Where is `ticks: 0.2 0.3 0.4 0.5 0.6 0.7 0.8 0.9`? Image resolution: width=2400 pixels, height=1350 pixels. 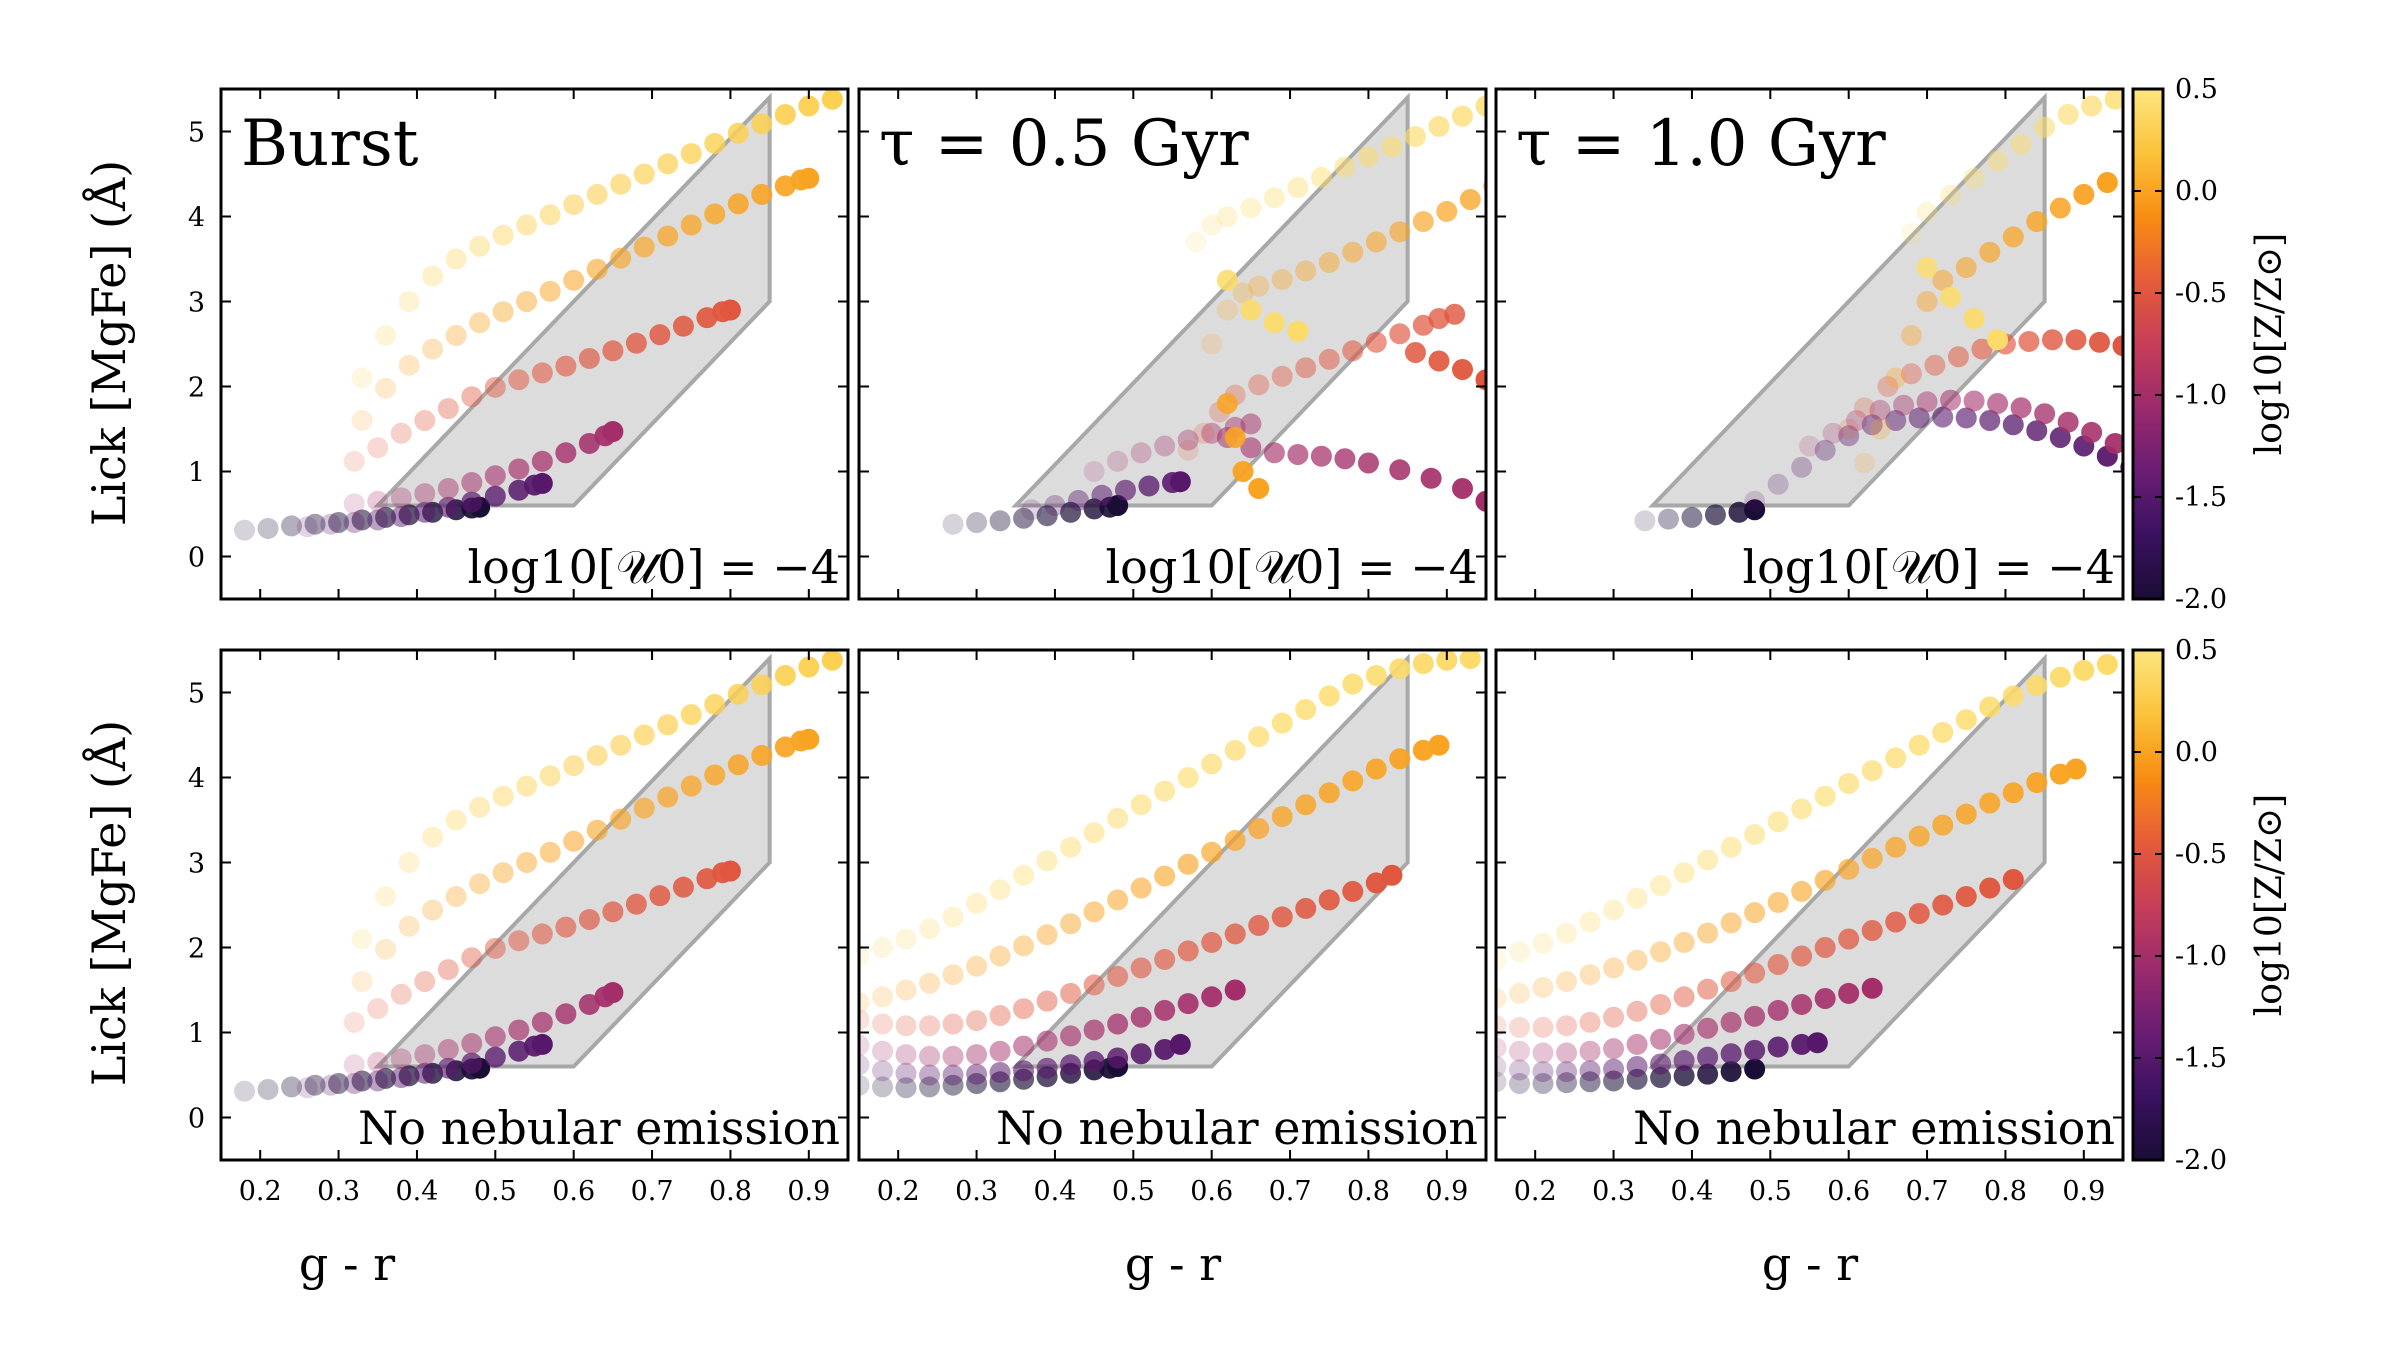
ticks: 0.2 0.3 0.4 0.5 0.6 0.7 0.8 0.9 is located at coordinates (1809, 928).